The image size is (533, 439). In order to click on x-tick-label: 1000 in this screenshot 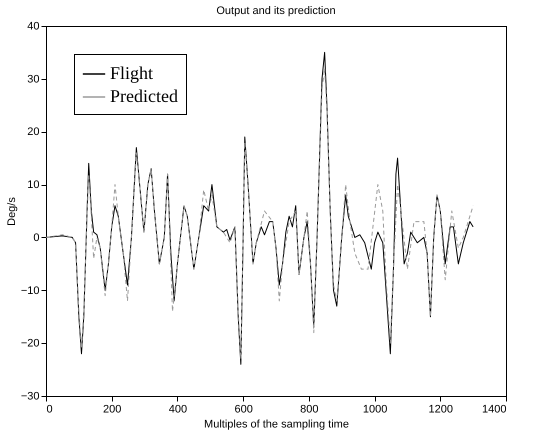, I will do `click(375, 410)`.